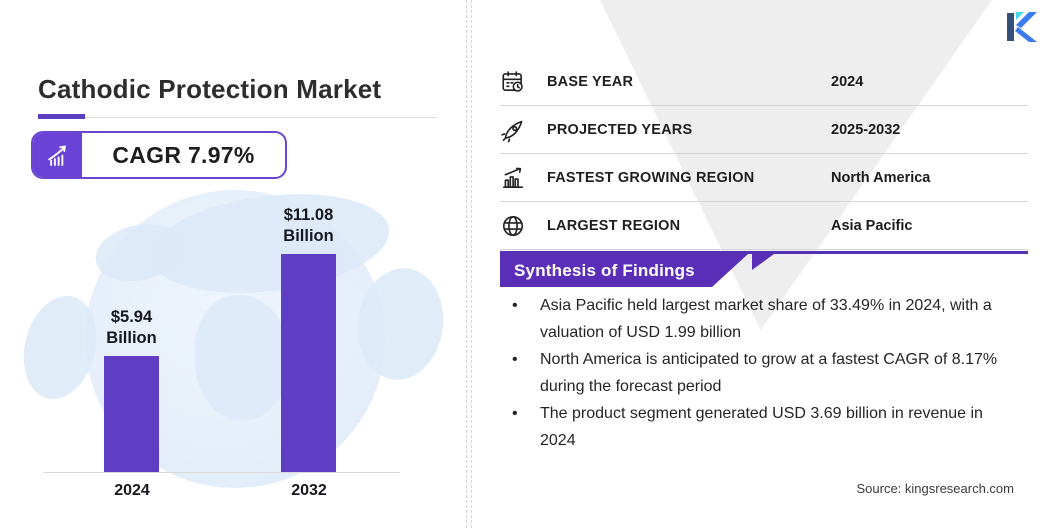 This screenshot has height=528, width=1056. I want to click on synthesis-title: Synthesis of Findings, so click(604, 270).